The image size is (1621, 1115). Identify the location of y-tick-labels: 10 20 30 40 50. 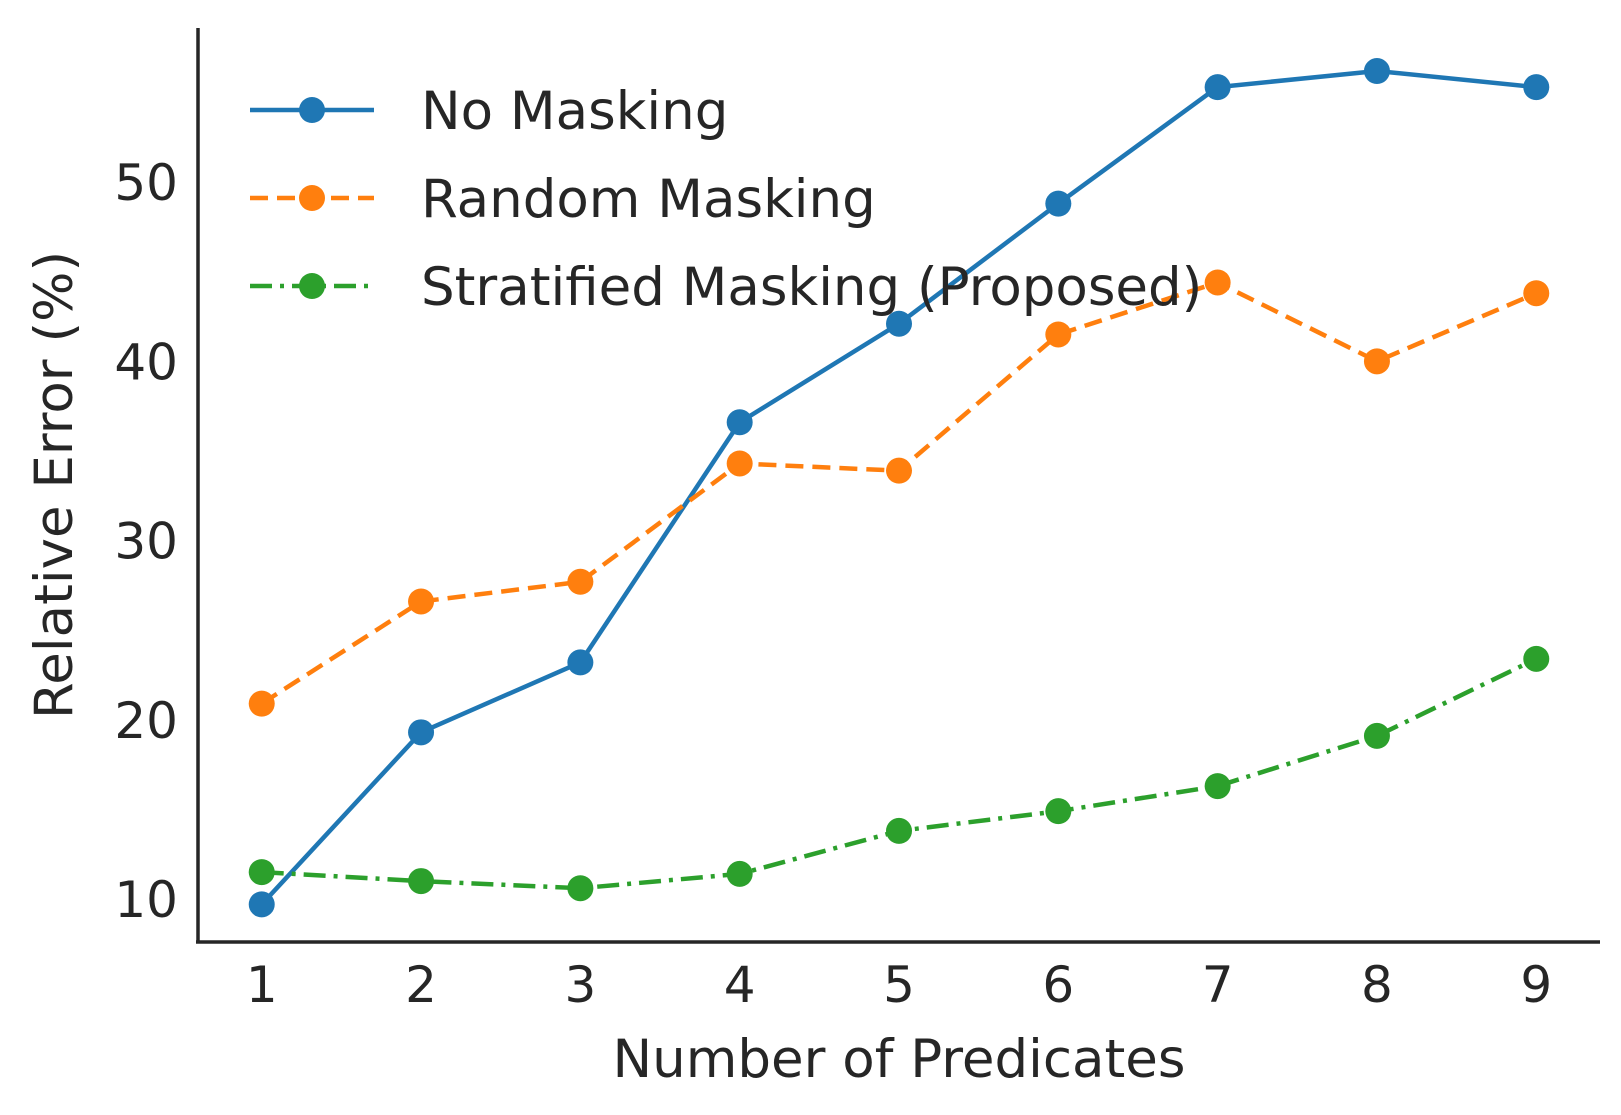
(146, 541).